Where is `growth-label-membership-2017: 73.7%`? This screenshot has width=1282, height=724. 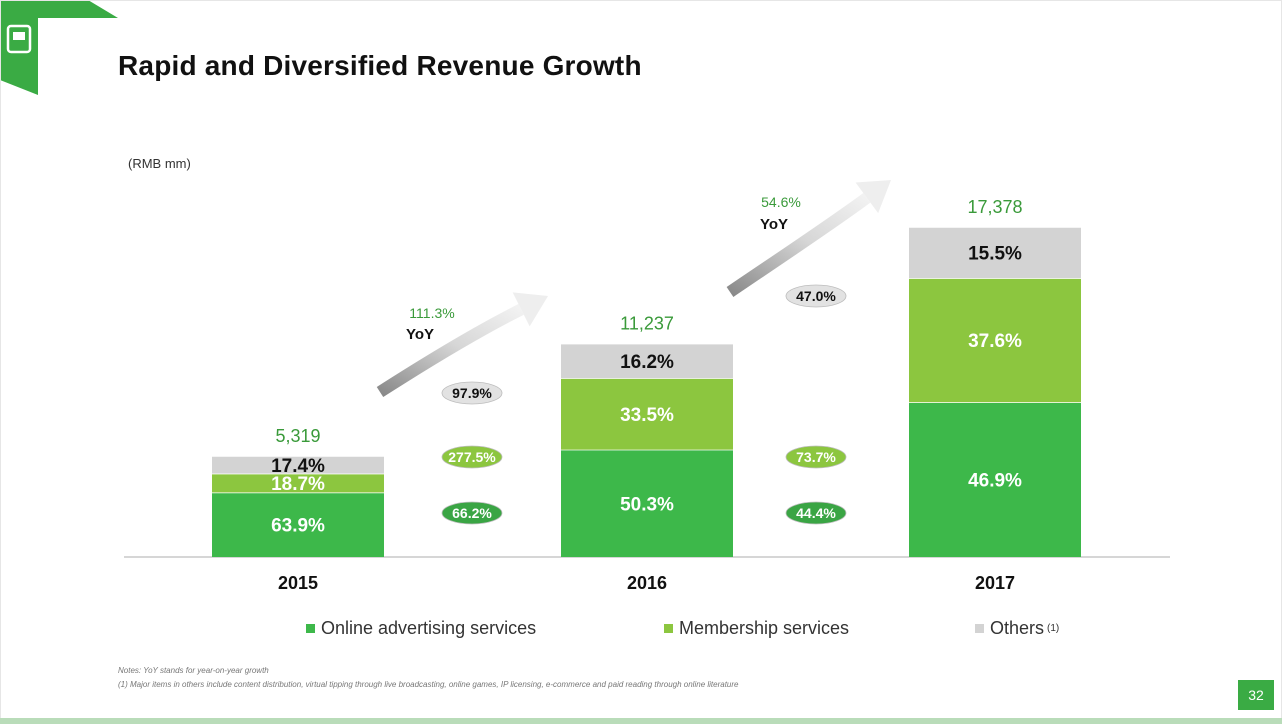 growth-label-membership-2017: 73.7% is located at coordinates (816, 457).